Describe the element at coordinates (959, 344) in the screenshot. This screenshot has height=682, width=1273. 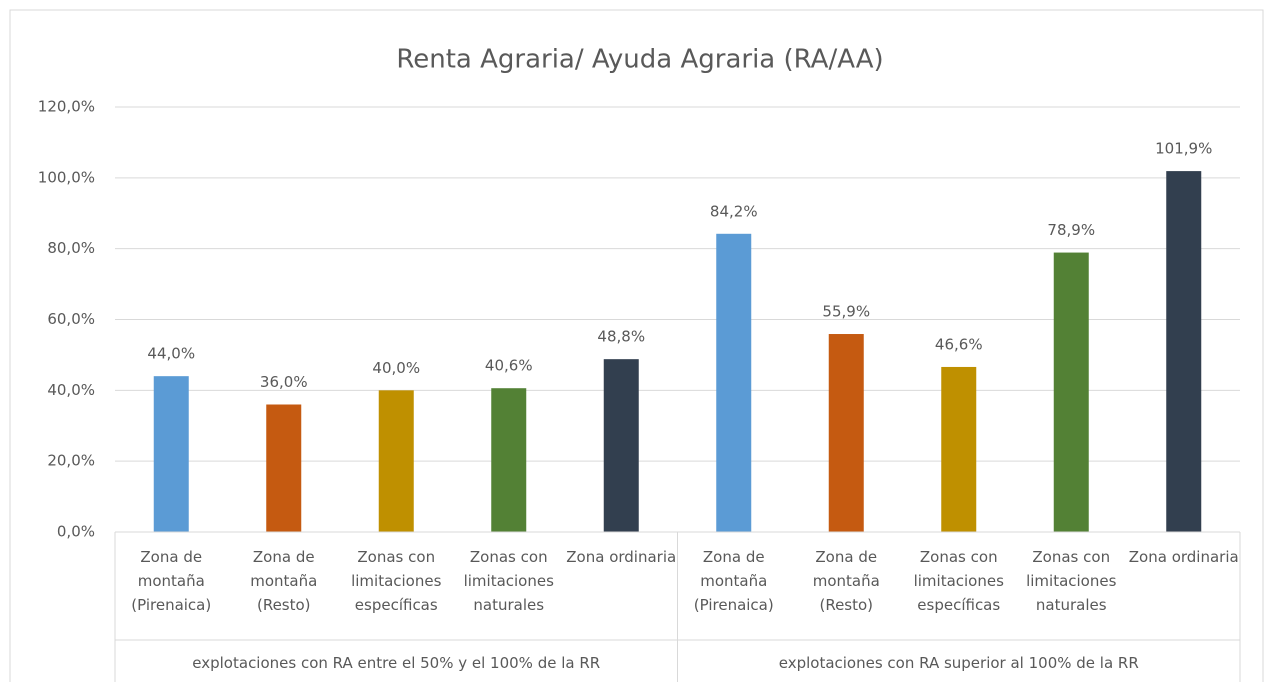
I see `data-label: 46,6%` at that location.